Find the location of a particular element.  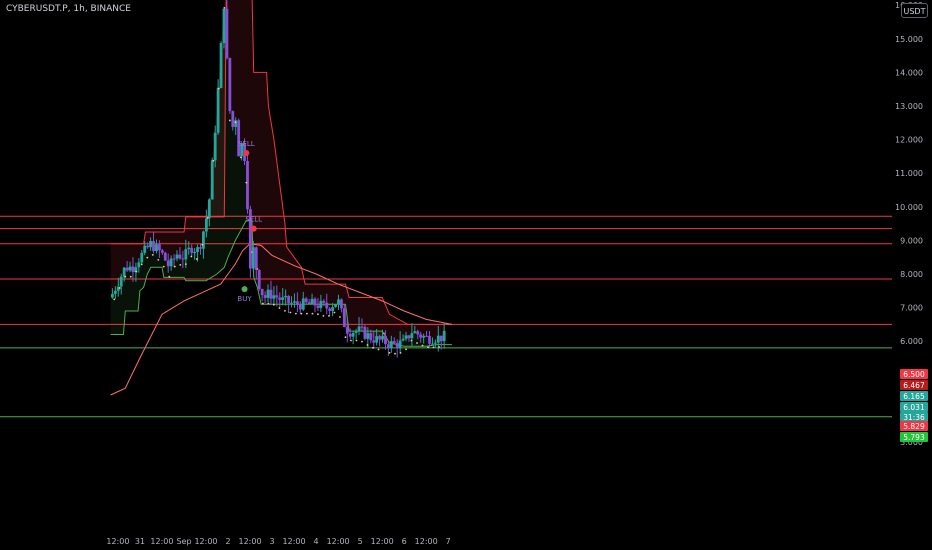

signals: SELL SELL BUY is located at coordinates (249, 221).